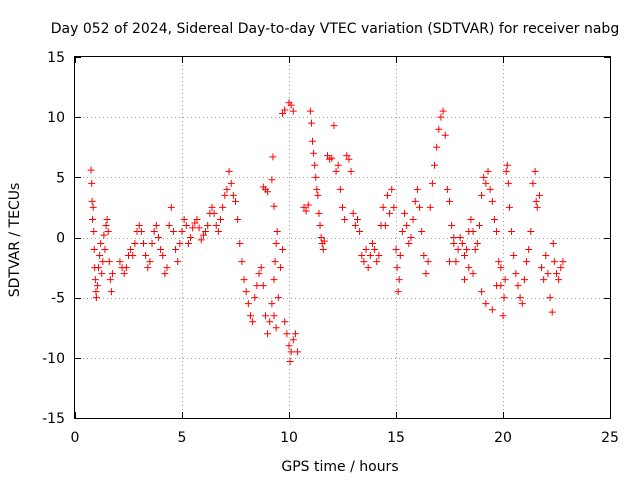 This screenshot has width=640, height=480. I want to click on x-tick-label: 10, so click(289, 438).